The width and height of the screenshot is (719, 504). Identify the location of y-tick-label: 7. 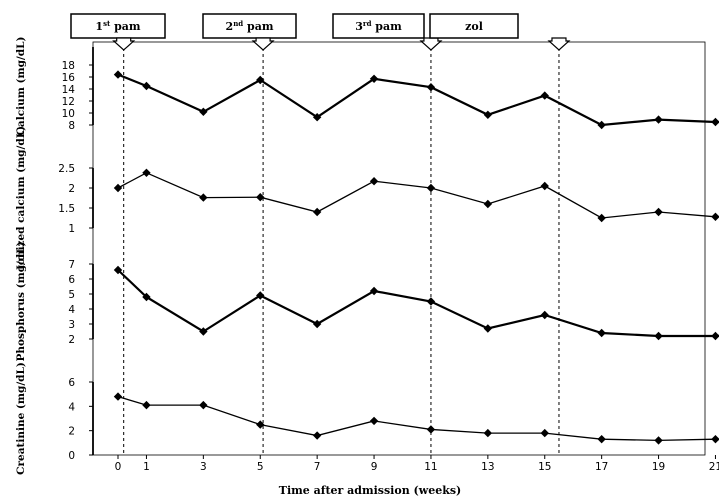
(71, 265).